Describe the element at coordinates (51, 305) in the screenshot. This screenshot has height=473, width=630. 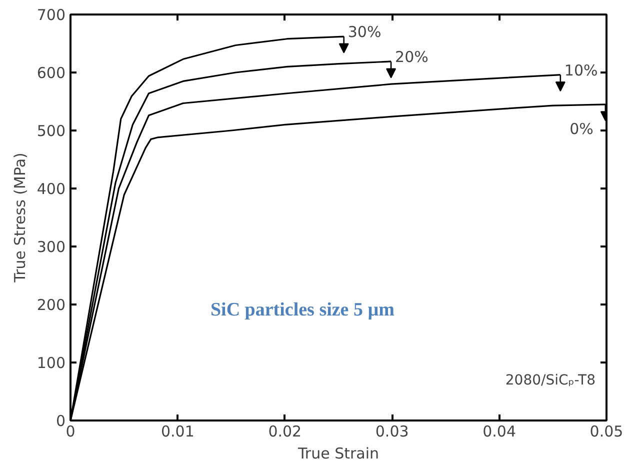
I see `y-tick-label: 200` at that location.